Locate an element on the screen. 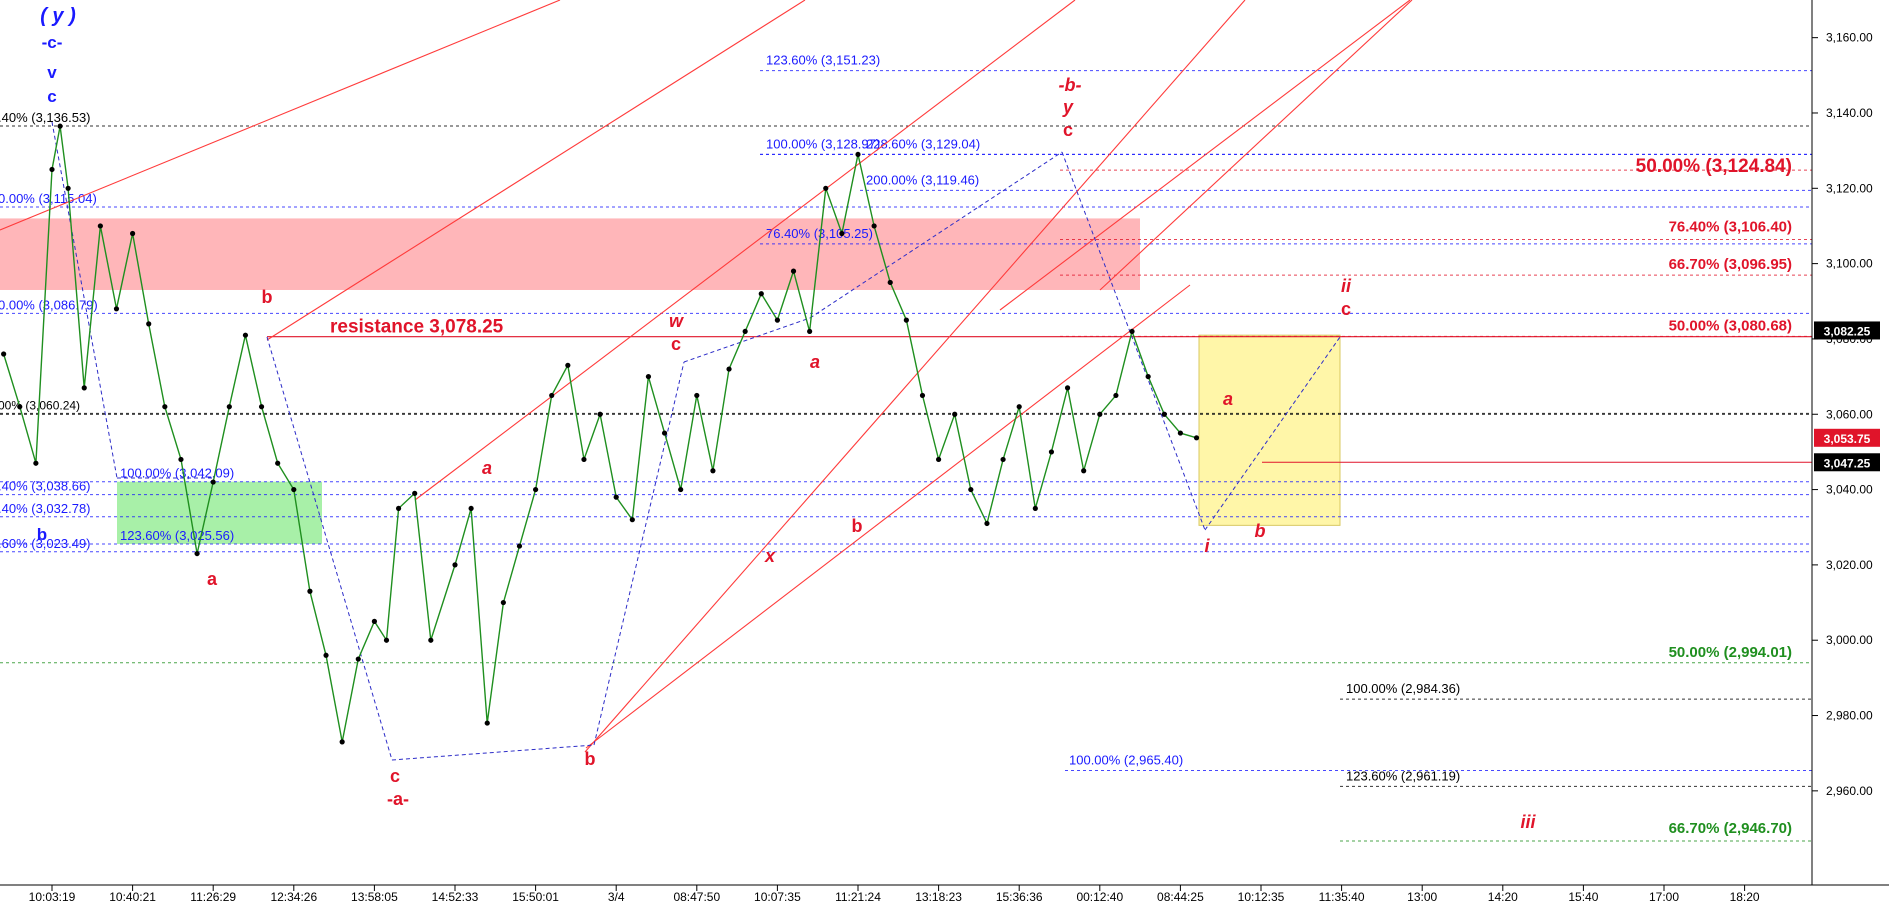  resistance-label: resistance 3,078.25 is located at coordinates (417, 327).